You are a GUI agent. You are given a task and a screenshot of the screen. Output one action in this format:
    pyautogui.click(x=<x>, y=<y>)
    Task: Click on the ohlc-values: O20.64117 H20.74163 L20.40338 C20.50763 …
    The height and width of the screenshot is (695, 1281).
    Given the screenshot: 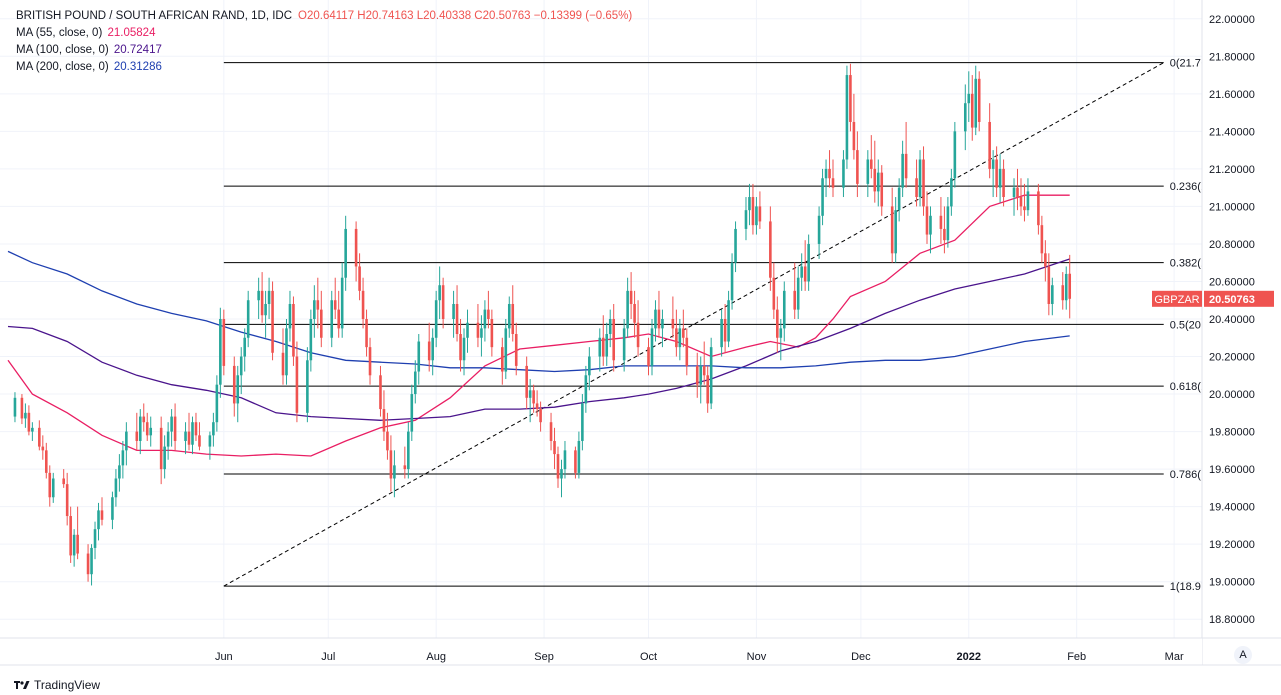 What is the action you would take?
    pyautogui.click(x=465, y=16)
    